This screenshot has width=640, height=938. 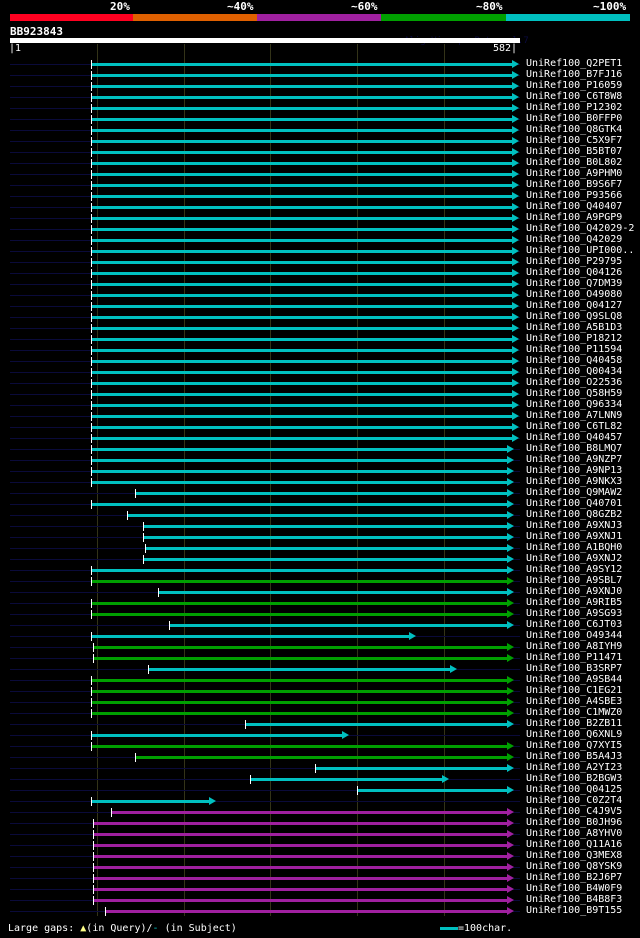 What do you see at coordinates (320, 471) in the screenshot?
I see `hit-row: UniRef100_A9NP13` at bounding box center [320, 471].